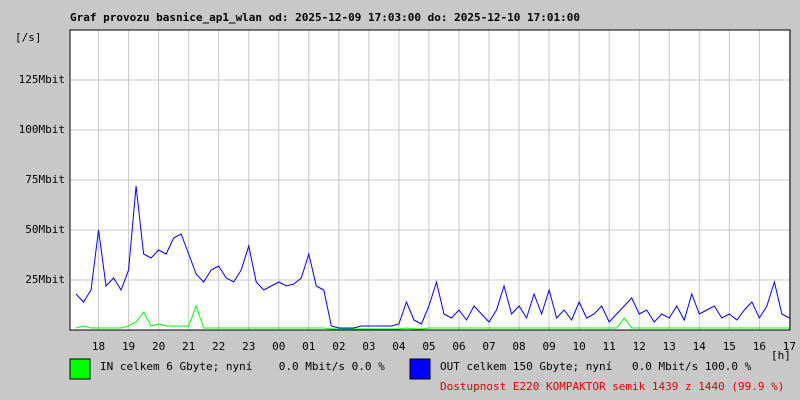 The height and width of the screenshot is (400, 800). Describe the element at coordinates (432, 317) in the screenshot. I see `series-line` at that location.